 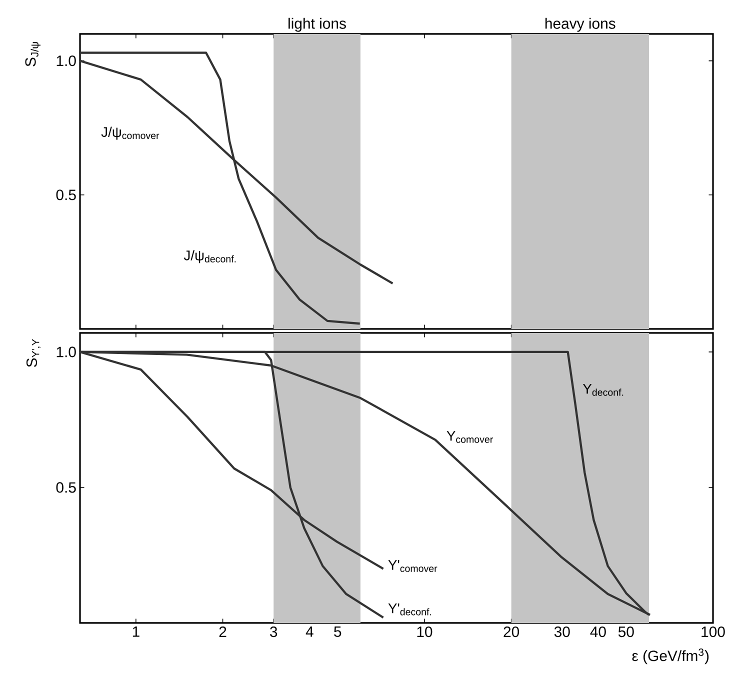 What do you see at coordinates (626, 632) in the screenshot?
I see `x-tick-label: 50` at bounding box center [626, 632].